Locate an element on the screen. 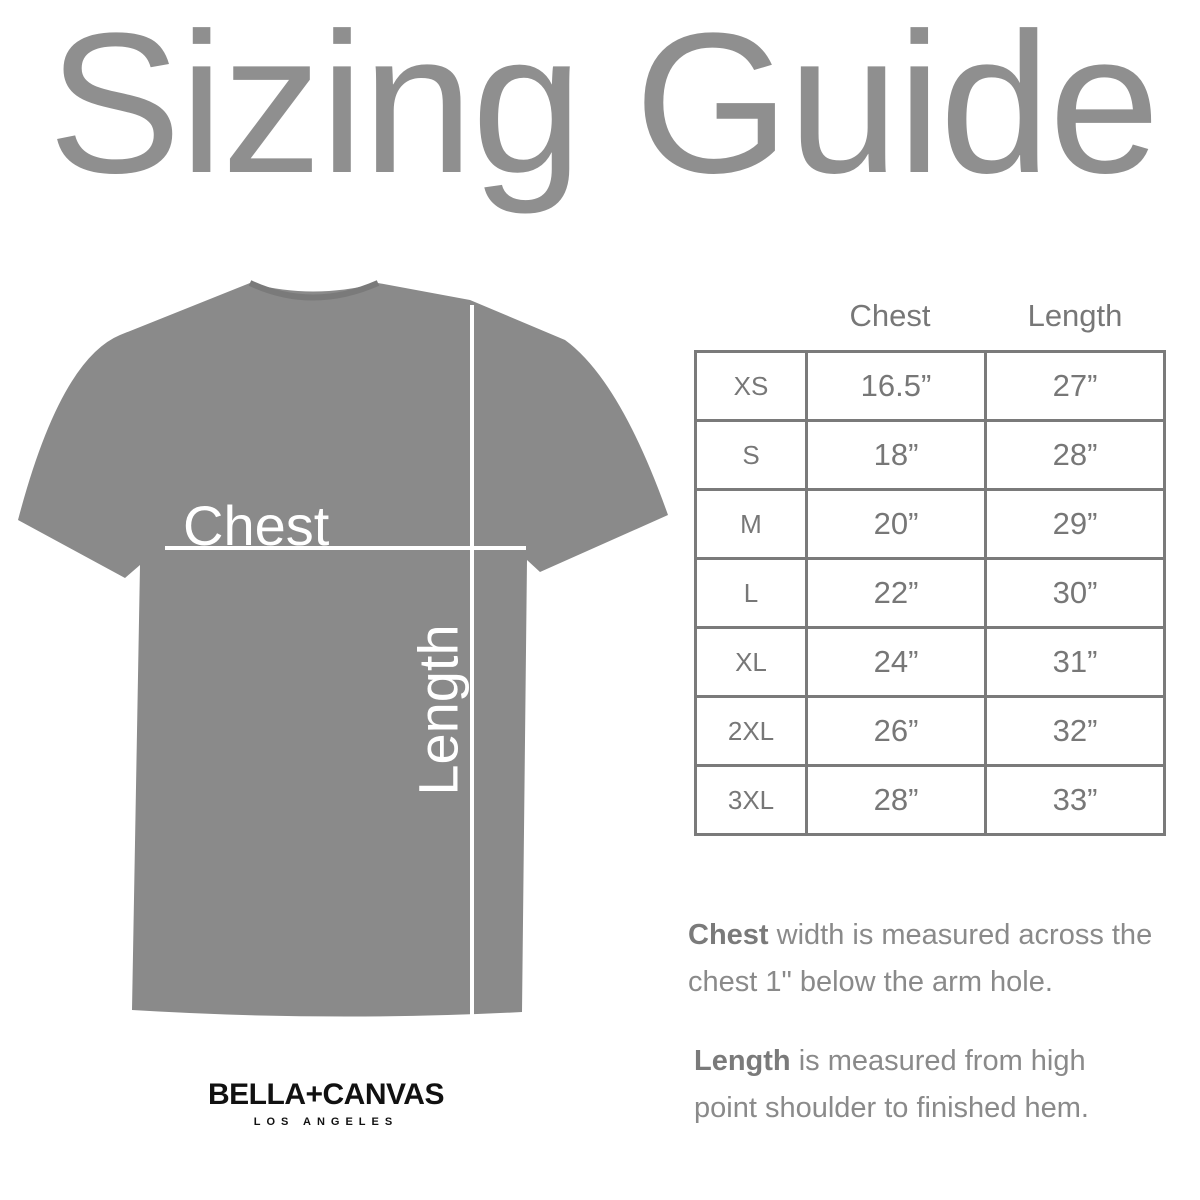 The width and height of the screenshot is (1200, 1200). length-header: Length is located at coordinates (1075, 315).